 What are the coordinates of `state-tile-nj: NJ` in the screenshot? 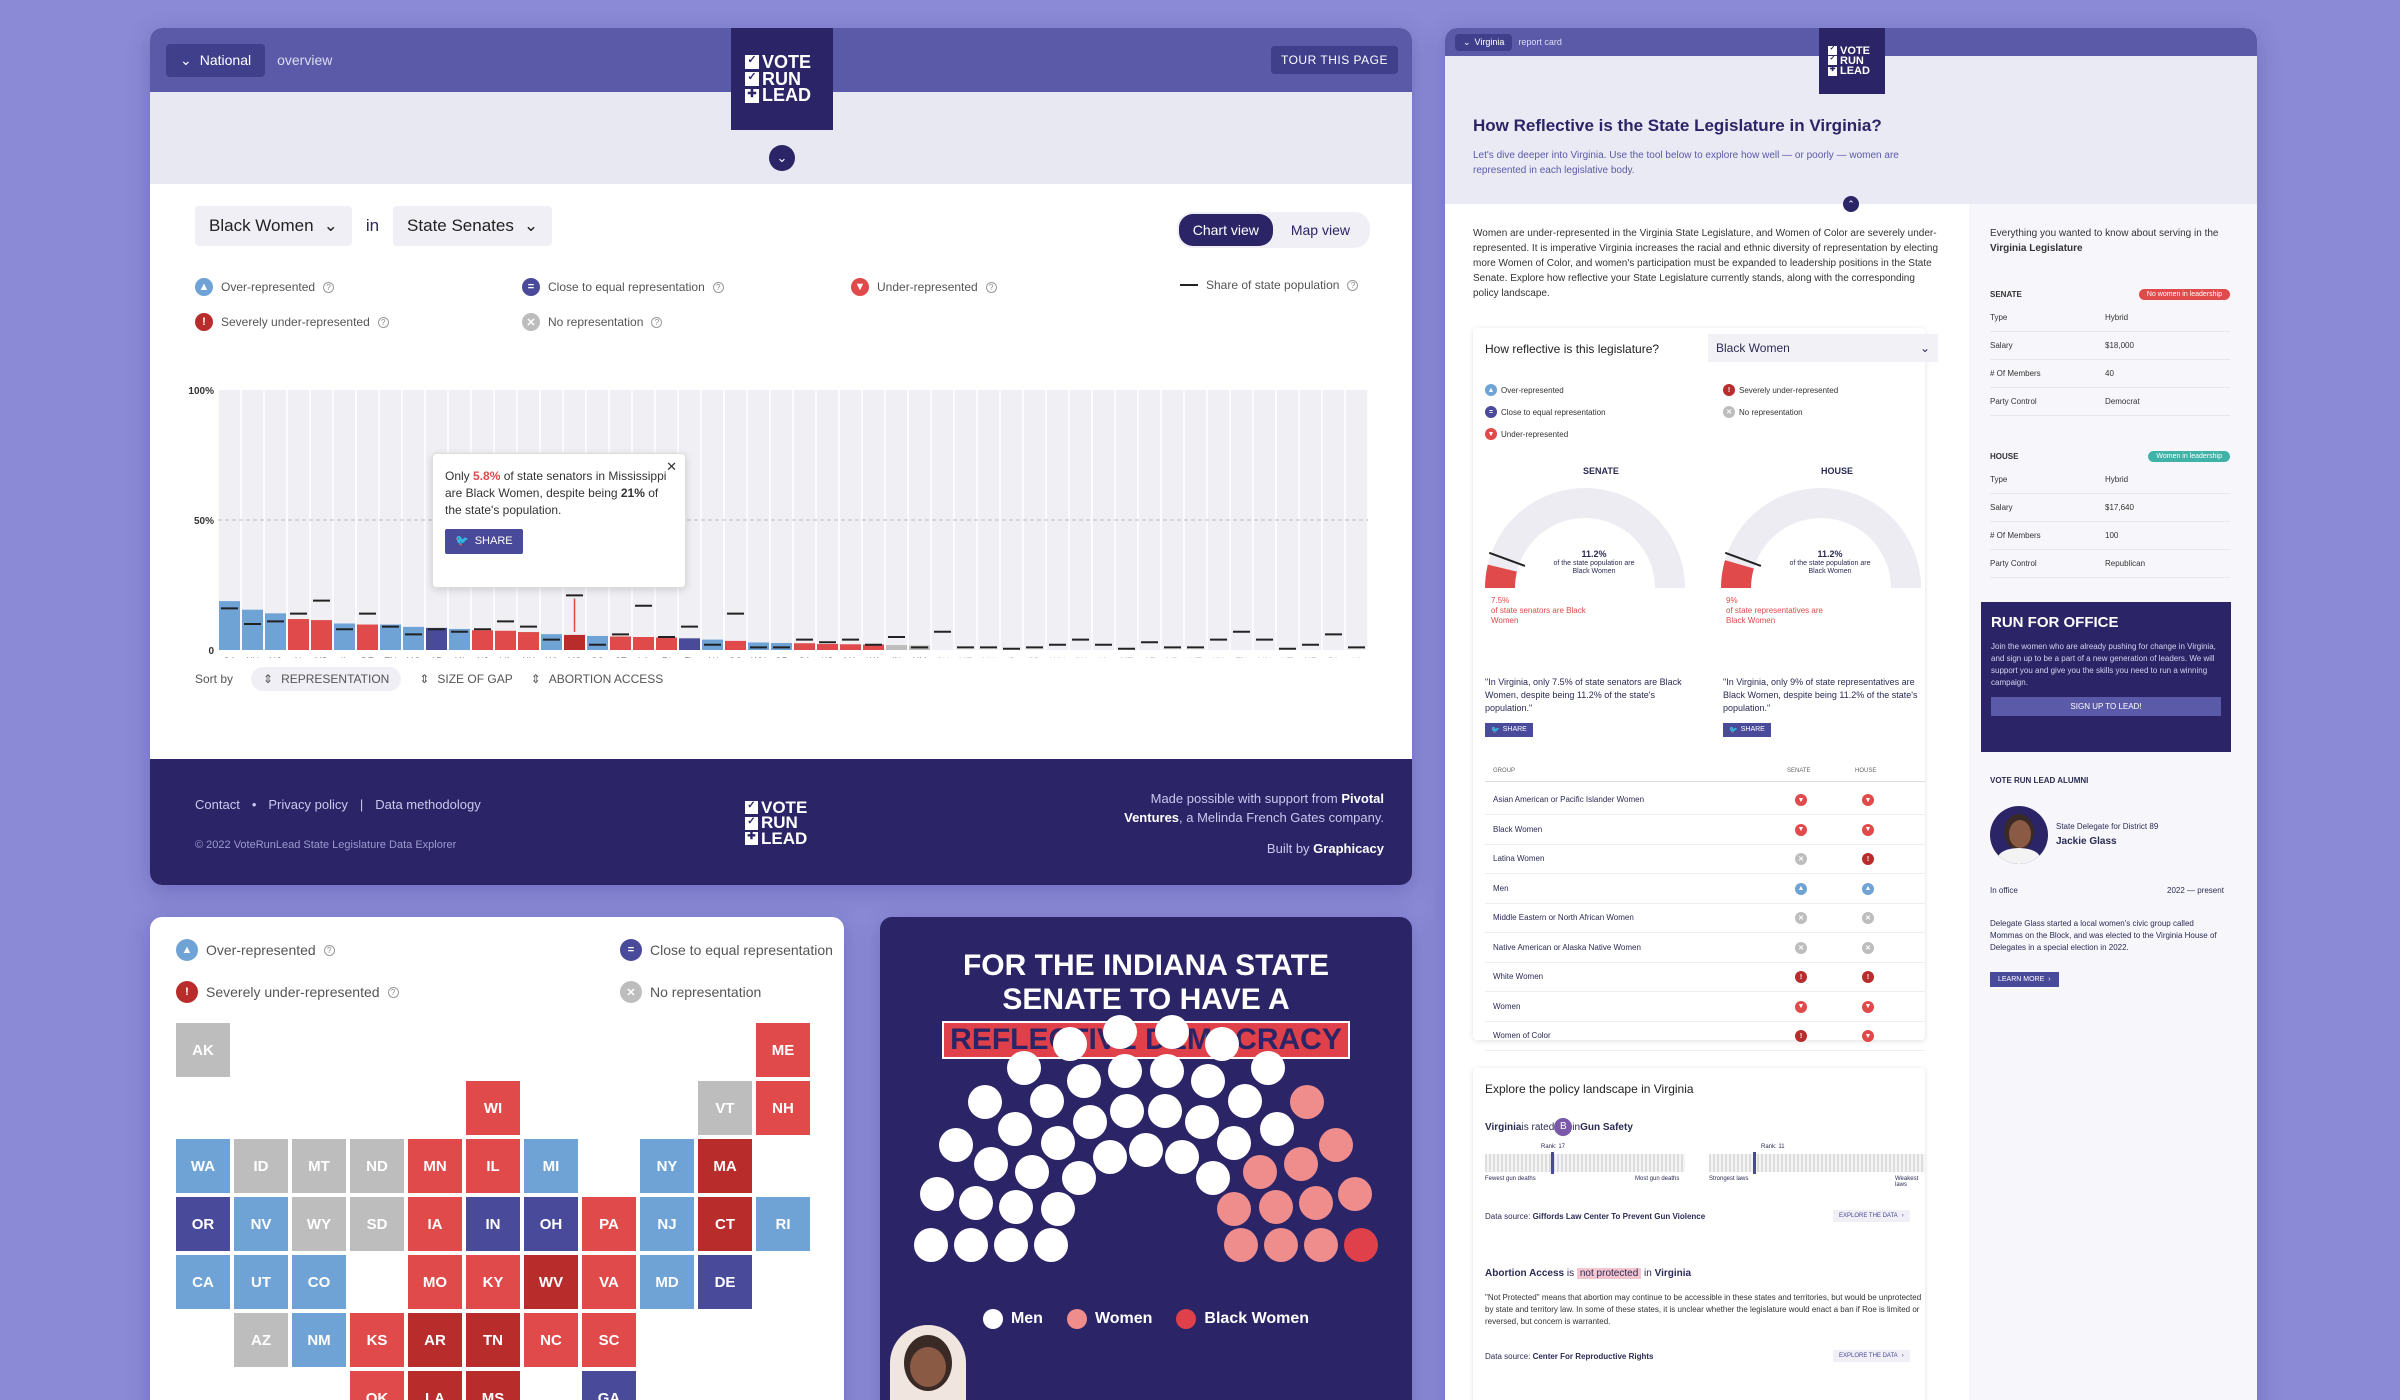 It's located at (667, 1224).